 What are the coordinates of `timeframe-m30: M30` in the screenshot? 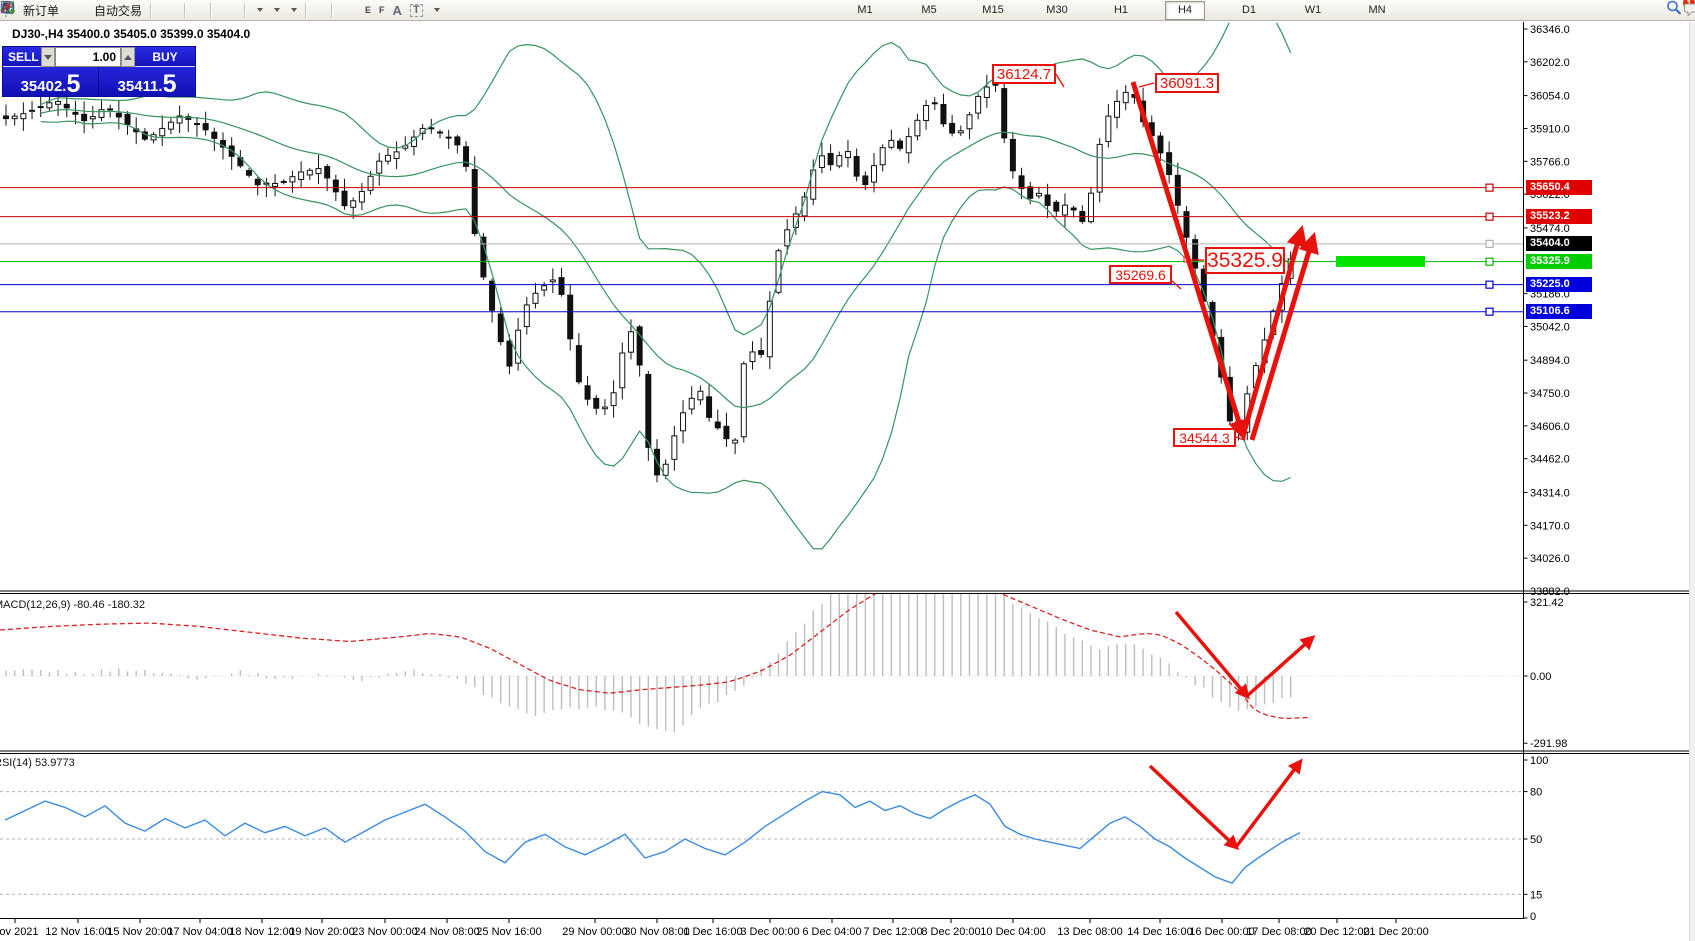 It's located at (1057, 10).